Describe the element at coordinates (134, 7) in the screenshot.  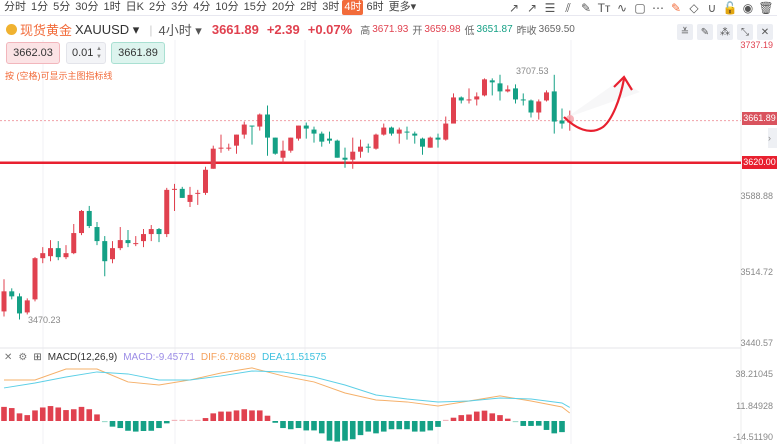
I see `timeframe-tab: 日K` at that location.